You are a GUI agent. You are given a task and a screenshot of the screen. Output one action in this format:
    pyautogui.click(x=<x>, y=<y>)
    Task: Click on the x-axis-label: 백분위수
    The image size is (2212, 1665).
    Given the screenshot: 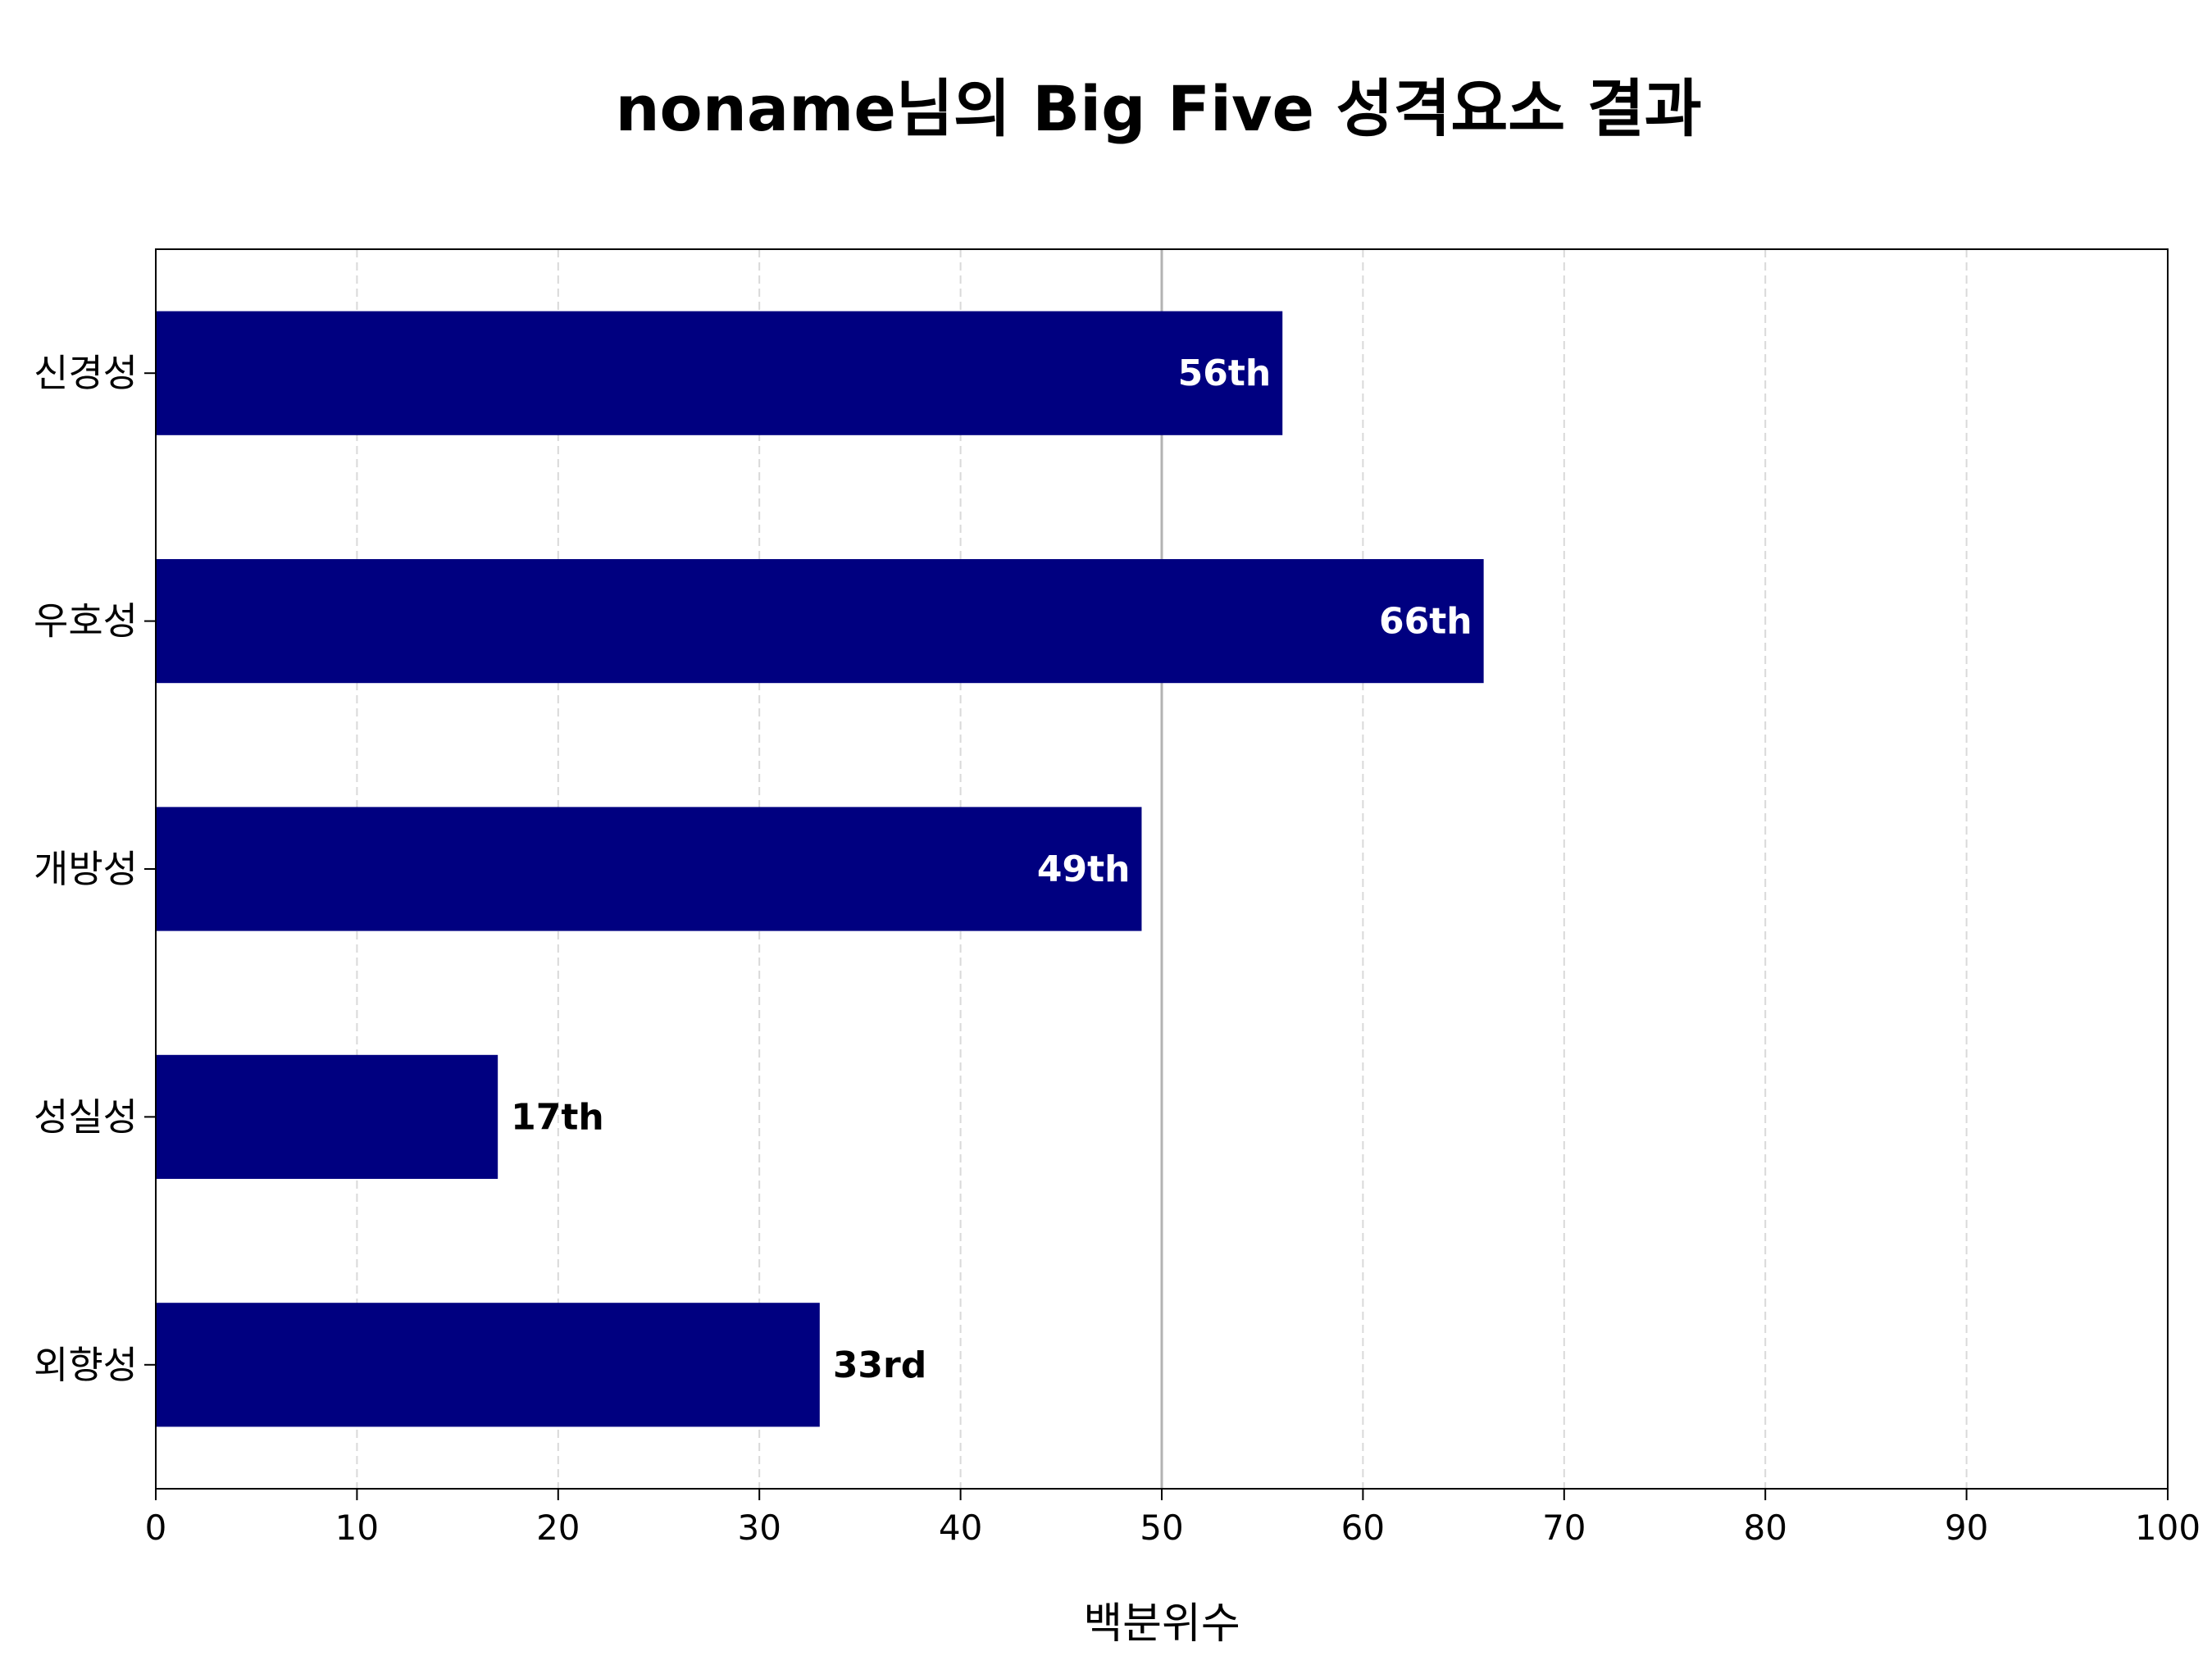 What is the action you would take?
    pyautogui.click(x=1162, y=1624)
    